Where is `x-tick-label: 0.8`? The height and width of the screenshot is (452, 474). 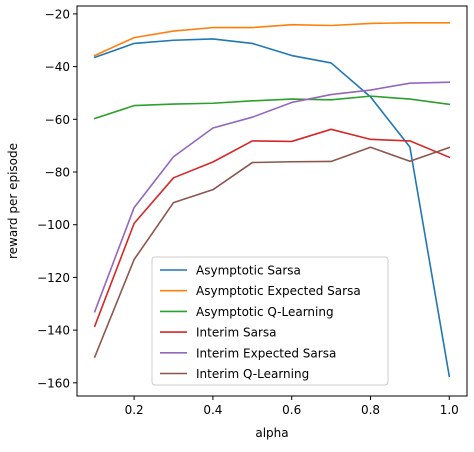
x-tick-label: 0.8 is located at coordinates (370, 410).